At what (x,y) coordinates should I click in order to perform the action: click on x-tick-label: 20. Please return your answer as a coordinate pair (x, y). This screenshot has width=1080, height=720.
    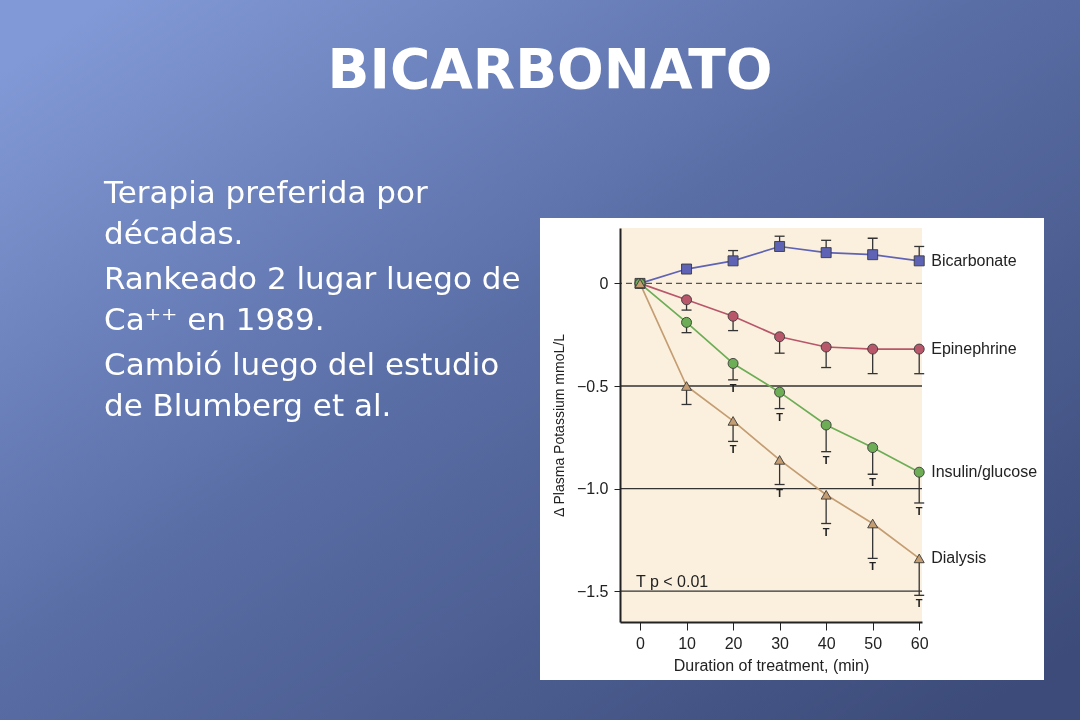
    Looking at the image, I should click on (733, 643).